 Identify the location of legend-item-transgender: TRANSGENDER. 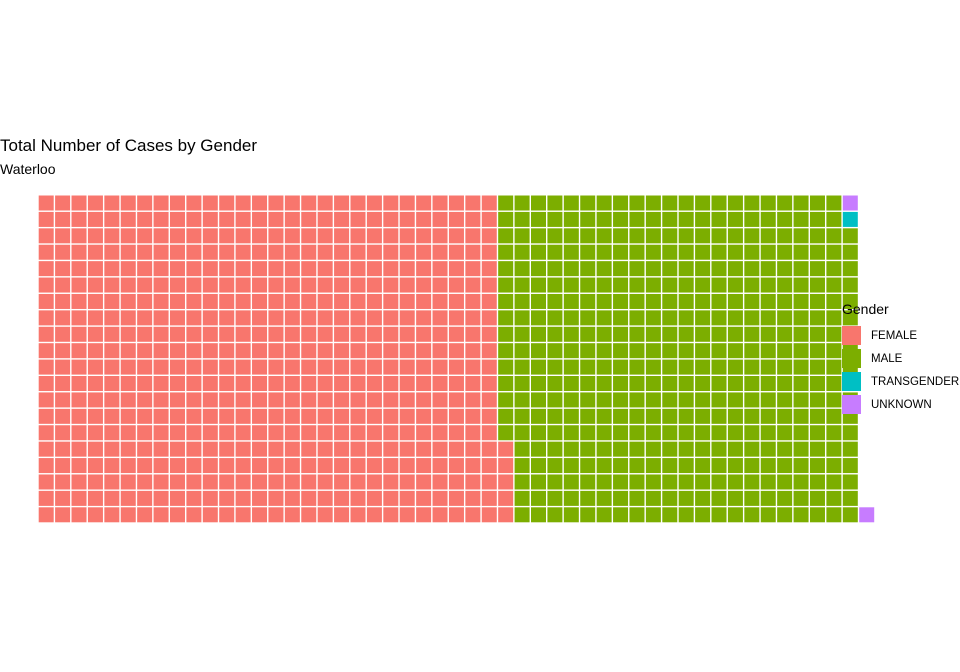
(900, 381).